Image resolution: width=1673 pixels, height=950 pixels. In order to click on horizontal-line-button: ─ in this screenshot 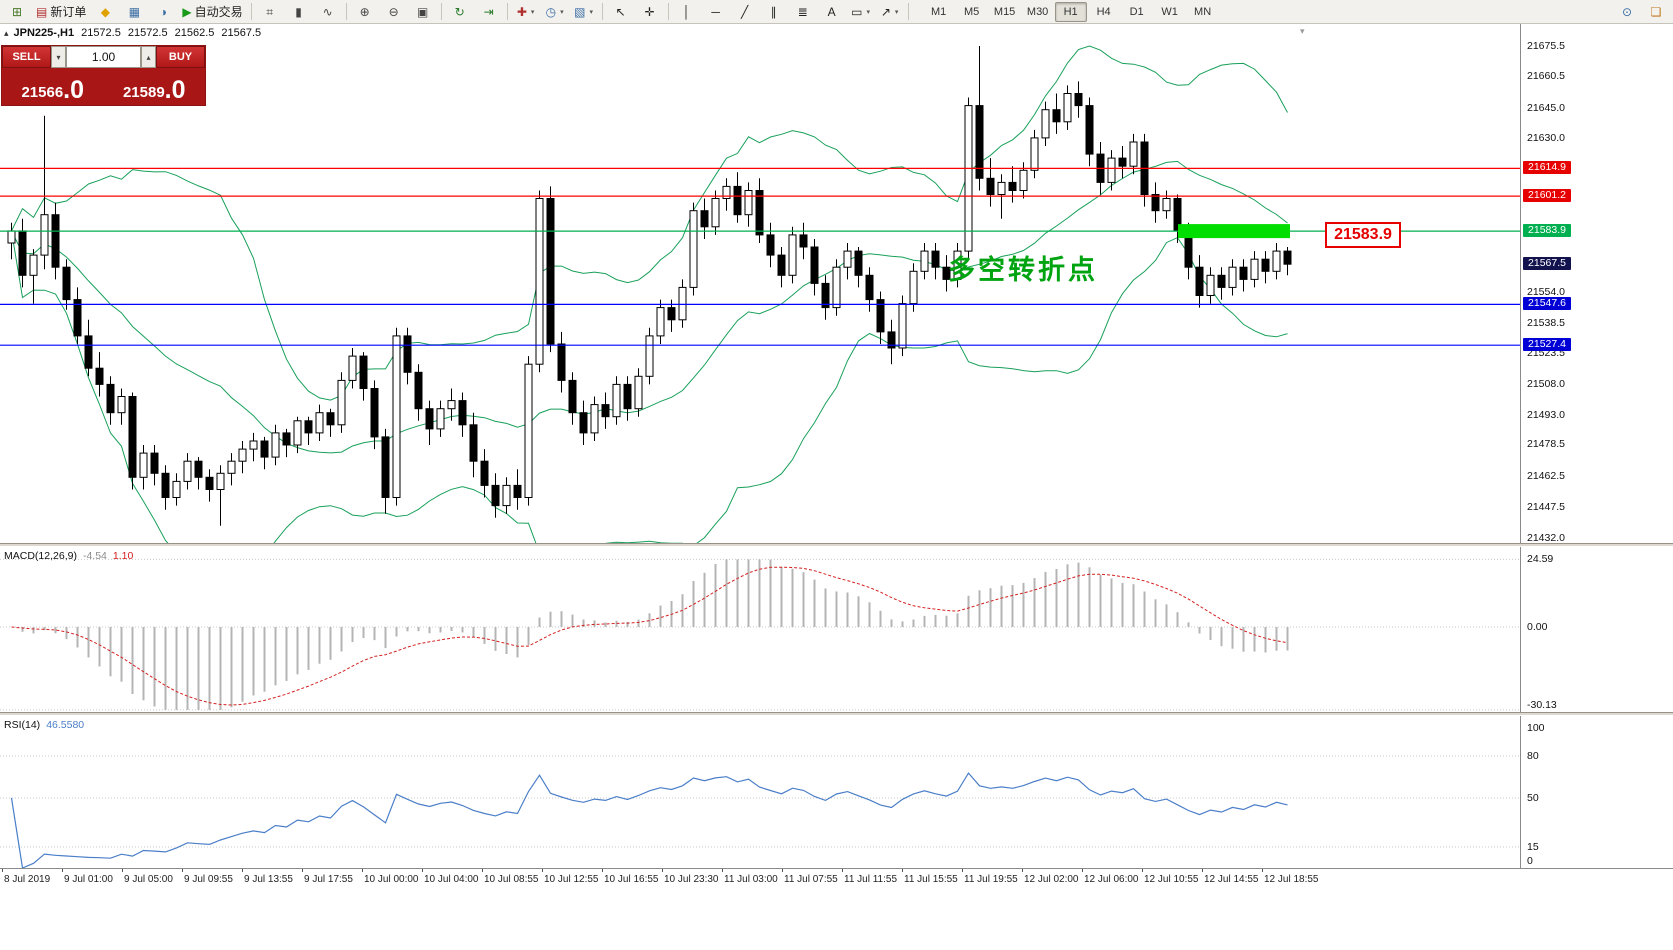, I will do `click(716, 12)`.